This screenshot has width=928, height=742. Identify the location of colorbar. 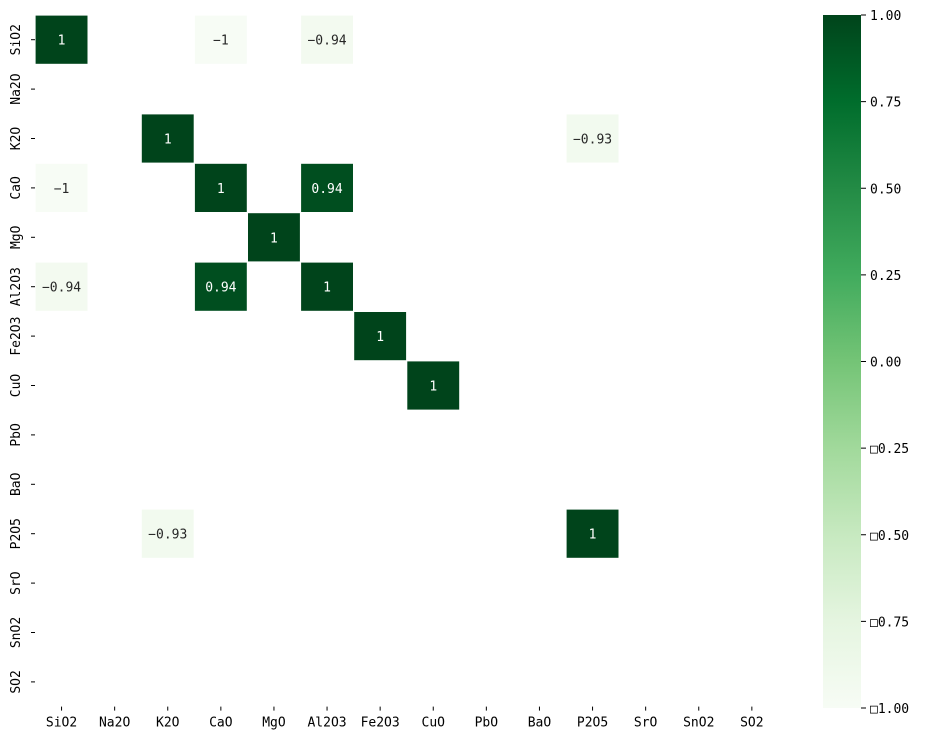
(842, 361).